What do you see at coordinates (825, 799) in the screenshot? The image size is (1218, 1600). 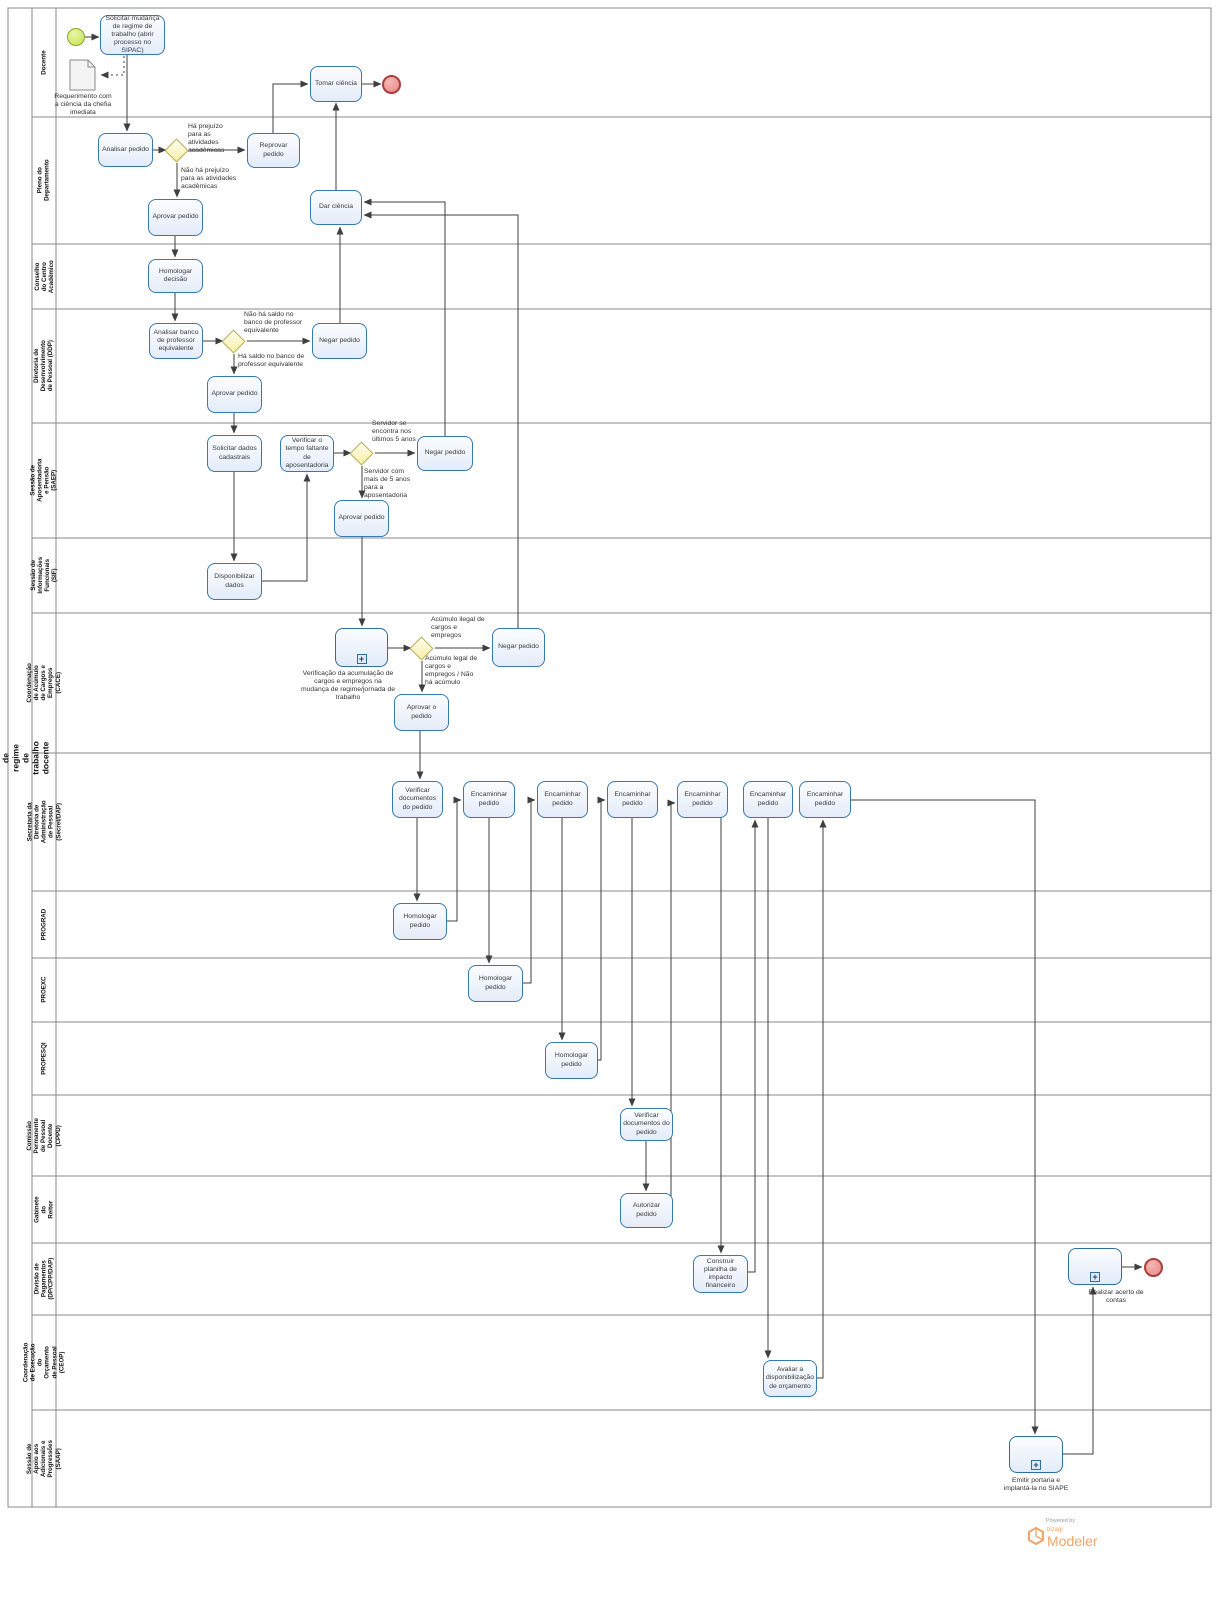 I see `task-encaminhar-pedido-6: Encaminhar pedido` at bounding box center [825, 799].